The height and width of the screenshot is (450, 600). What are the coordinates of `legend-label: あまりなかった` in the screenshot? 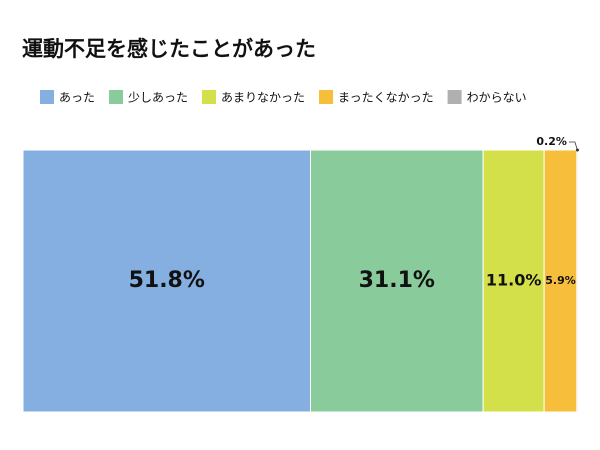 It's located at (263, 98).